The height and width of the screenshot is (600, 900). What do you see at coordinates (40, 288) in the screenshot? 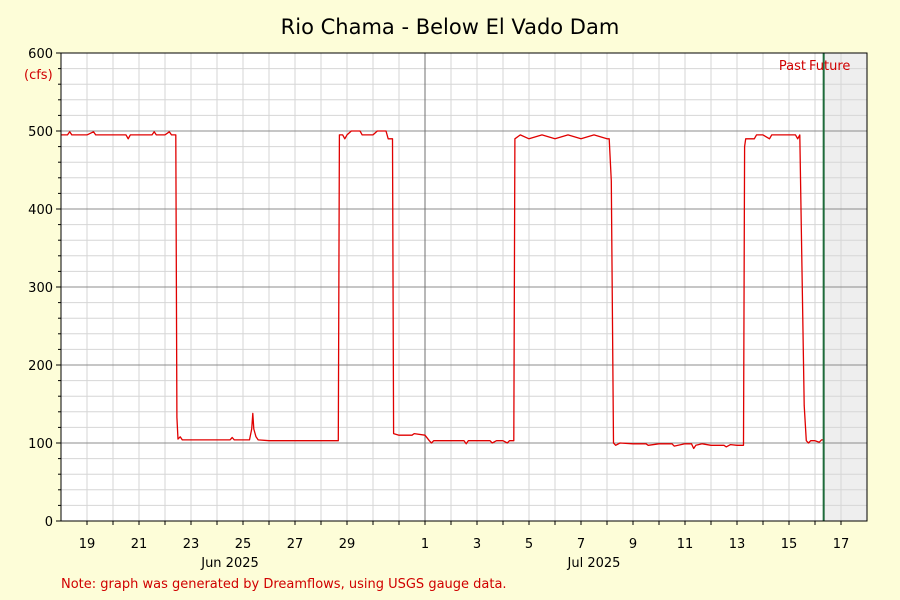
I see `y-tick-label: 300` at bounding box center [40, 288].